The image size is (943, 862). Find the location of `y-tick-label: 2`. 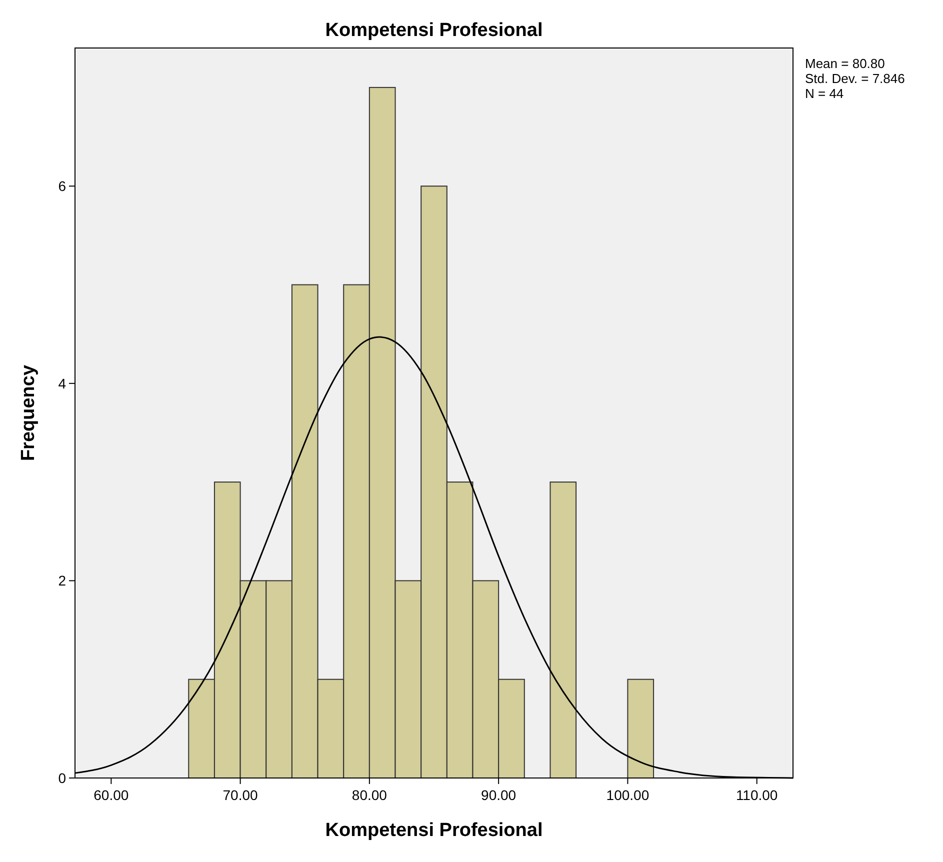

y-tick-label: 2 is located at coordinates (62, 580).